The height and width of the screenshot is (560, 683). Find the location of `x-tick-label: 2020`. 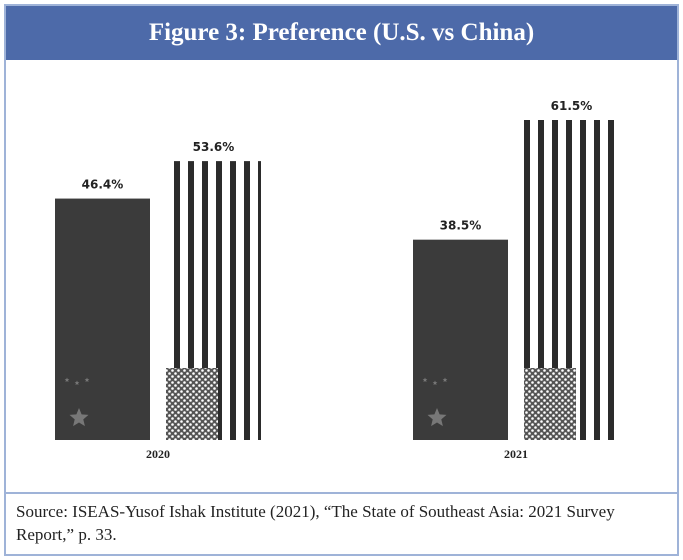

x-tick-label: 2020 is located at coordinates (158, 454).